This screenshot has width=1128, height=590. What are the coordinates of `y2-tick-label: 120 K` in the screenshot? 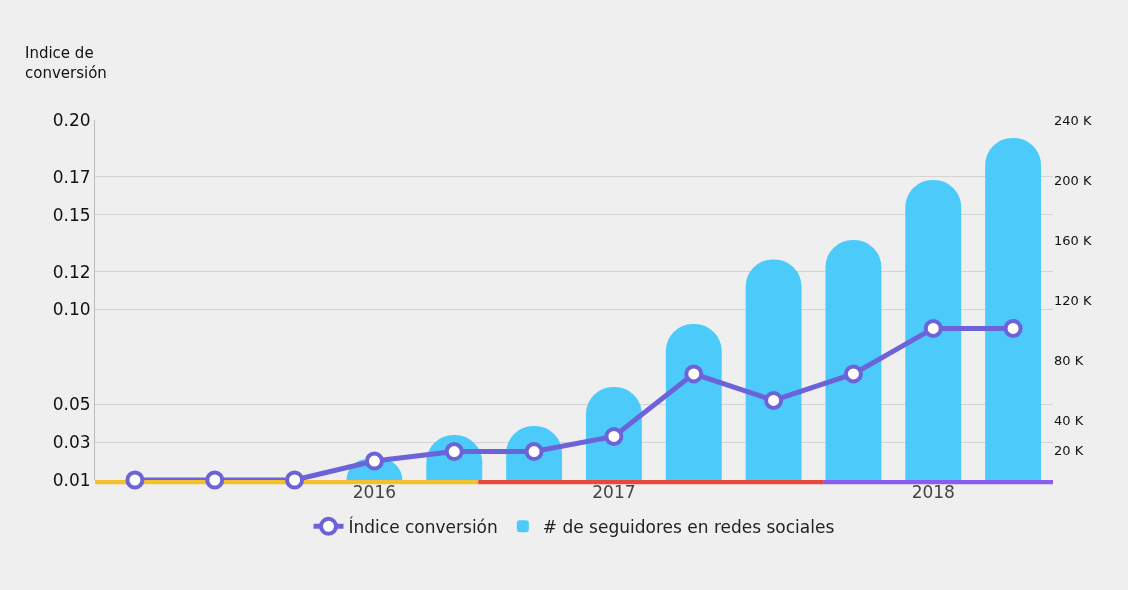 It's located at (1073, 300).